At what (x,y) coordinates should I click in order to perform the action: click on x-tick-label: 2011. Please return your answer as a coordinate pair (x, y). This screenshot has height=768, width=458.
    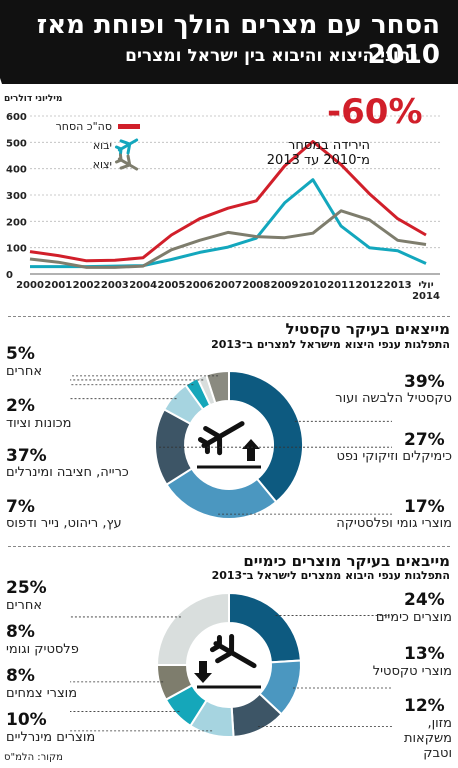
    Looking at the image, I should click on (341, 285).